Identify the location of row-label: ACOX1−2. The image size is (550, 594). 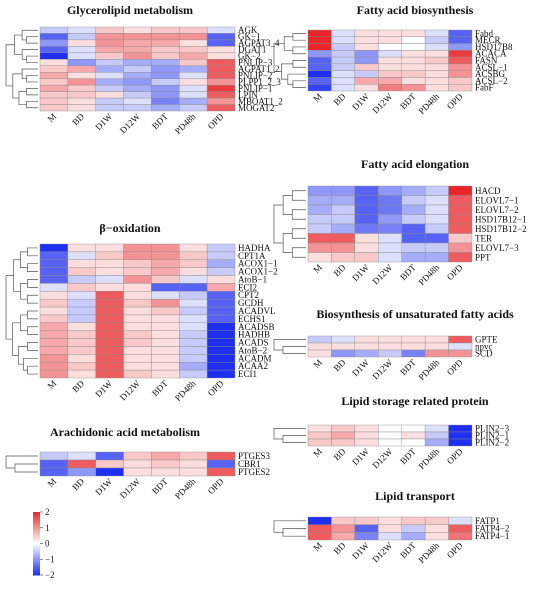
(258, 272).